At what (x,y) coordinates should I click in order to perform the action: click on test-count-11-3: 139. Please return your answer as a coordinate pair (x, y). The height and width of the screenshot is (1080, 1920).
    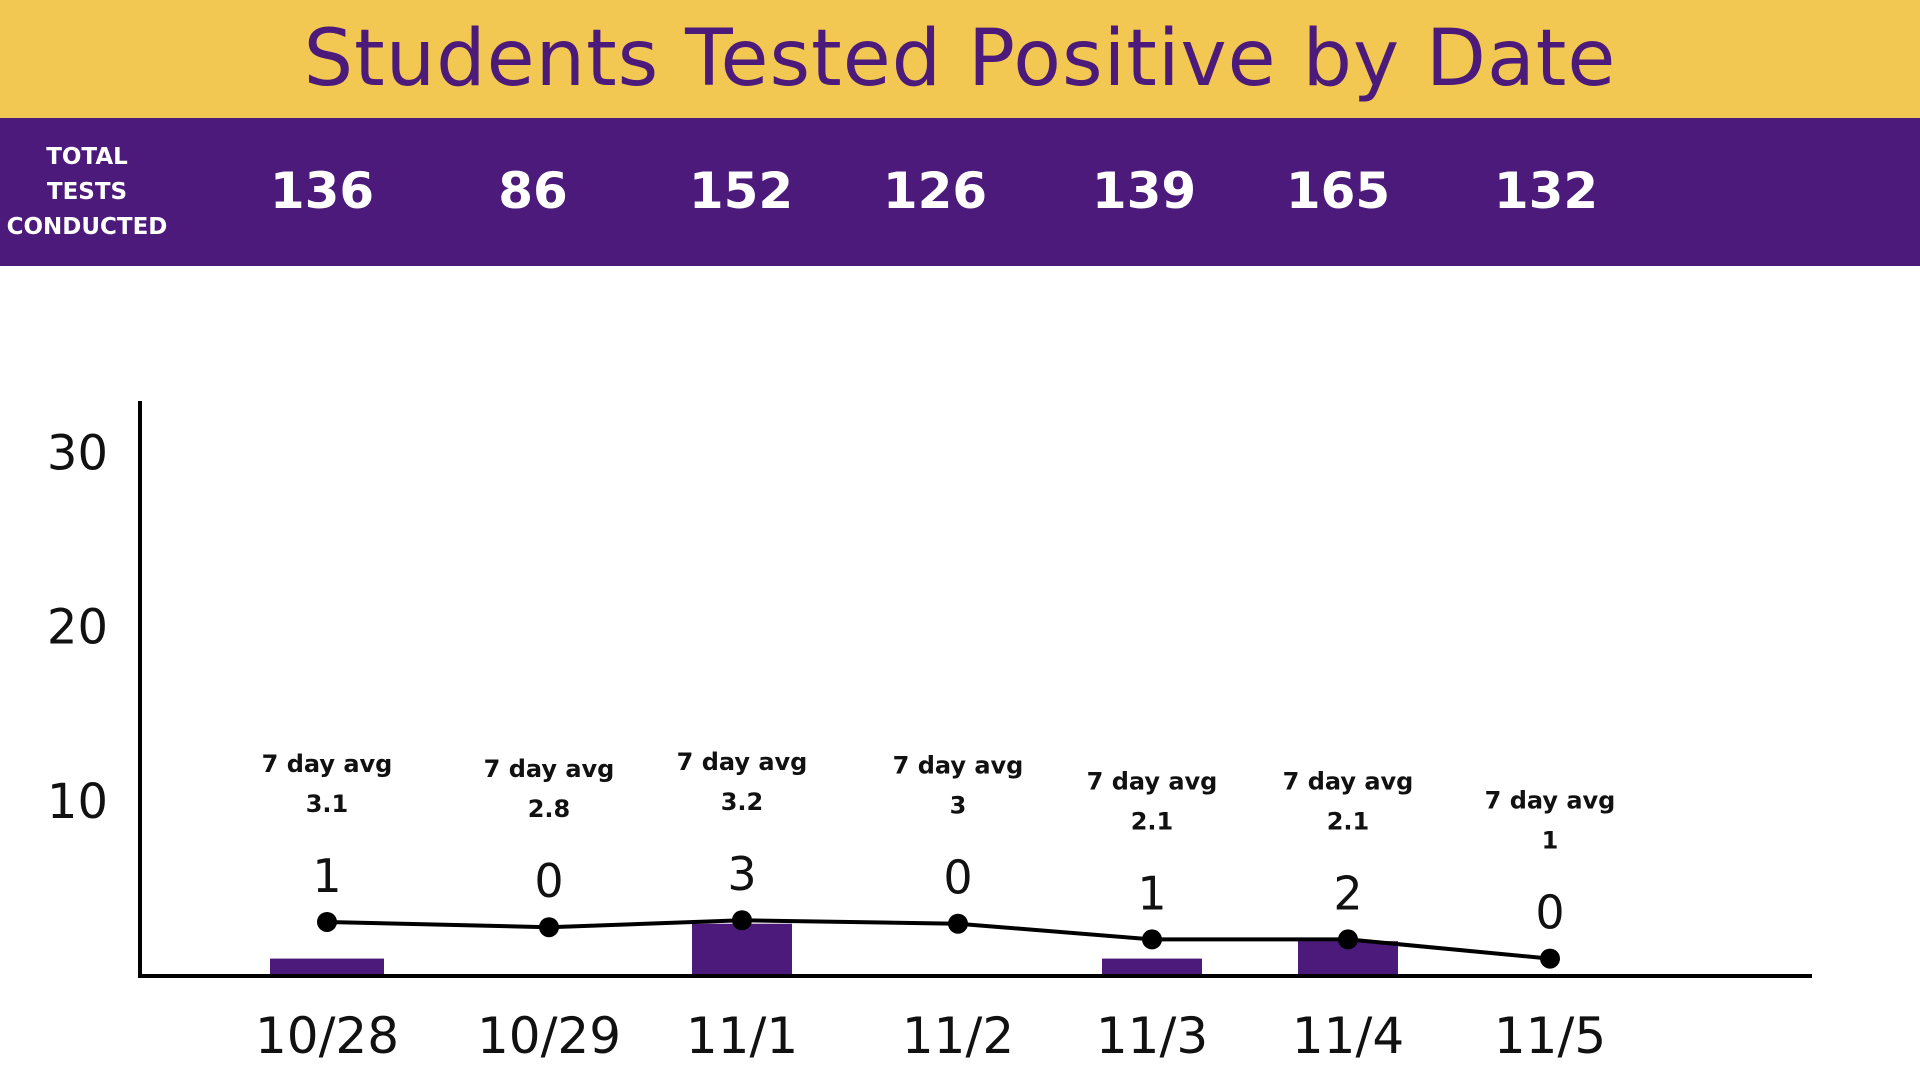
    Looking at the image, I should click on (1144, 191).